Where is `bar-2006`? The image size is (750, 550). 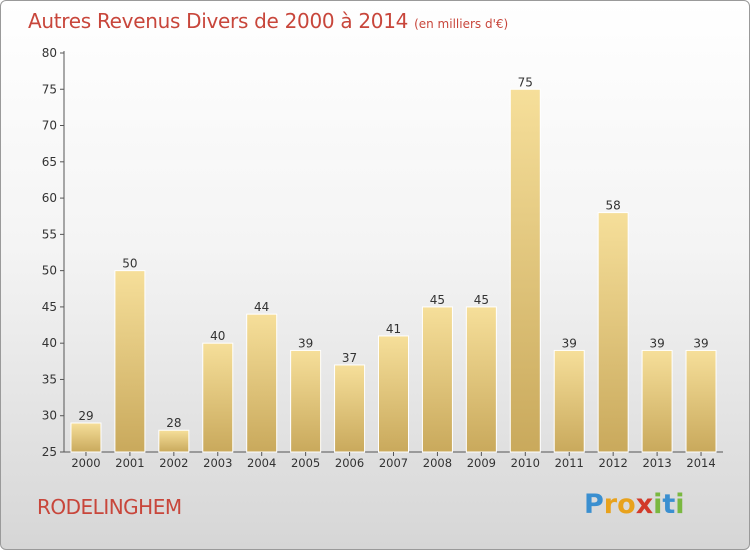
bar-2006 is located at coordinates (350, 408).